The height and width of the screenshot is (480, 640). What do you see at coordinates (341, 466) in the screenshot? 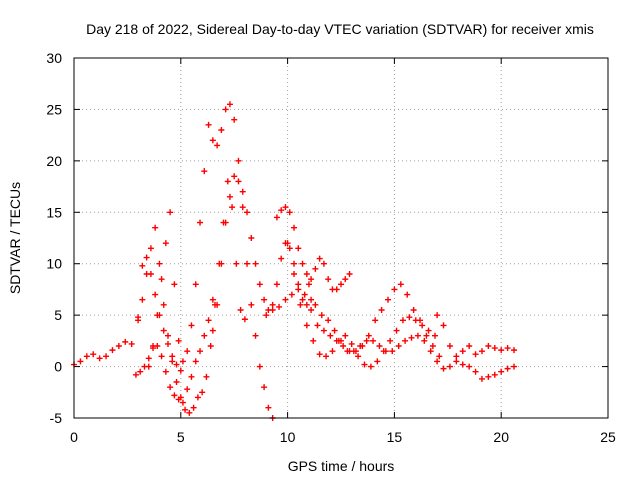
I see `x-axis-label: GPS time / hours` at bounding box center [341, 466].